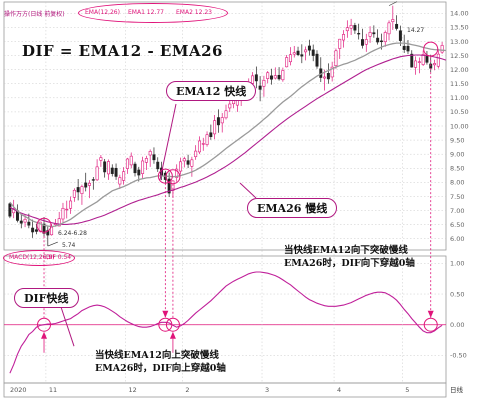 The width and height of the screenshot is (480, 403). I want to click on date-tick-label: 4, so click(339, 390).